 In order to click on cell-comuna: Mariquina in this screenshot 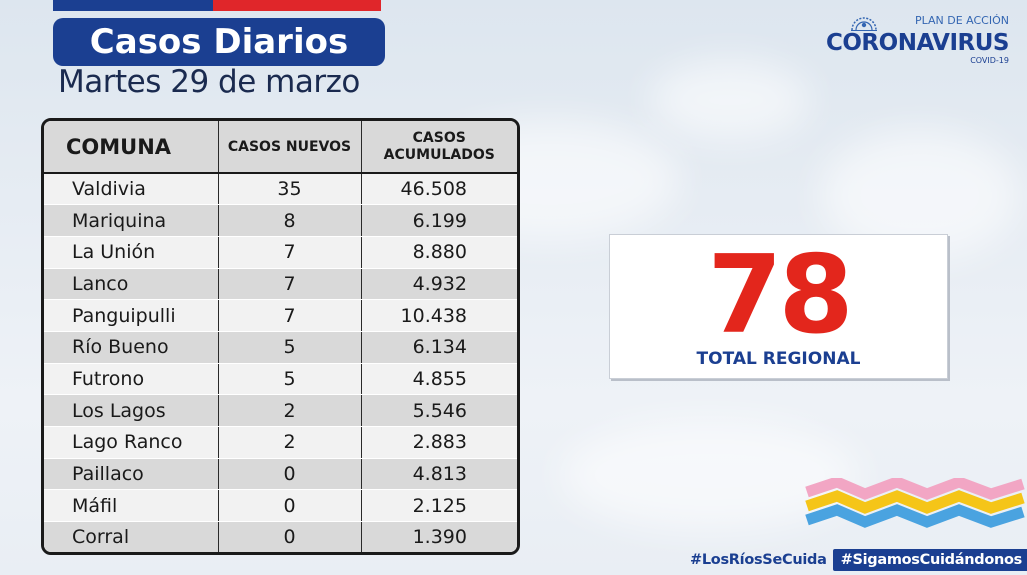, I will do `click(131, 220)`.